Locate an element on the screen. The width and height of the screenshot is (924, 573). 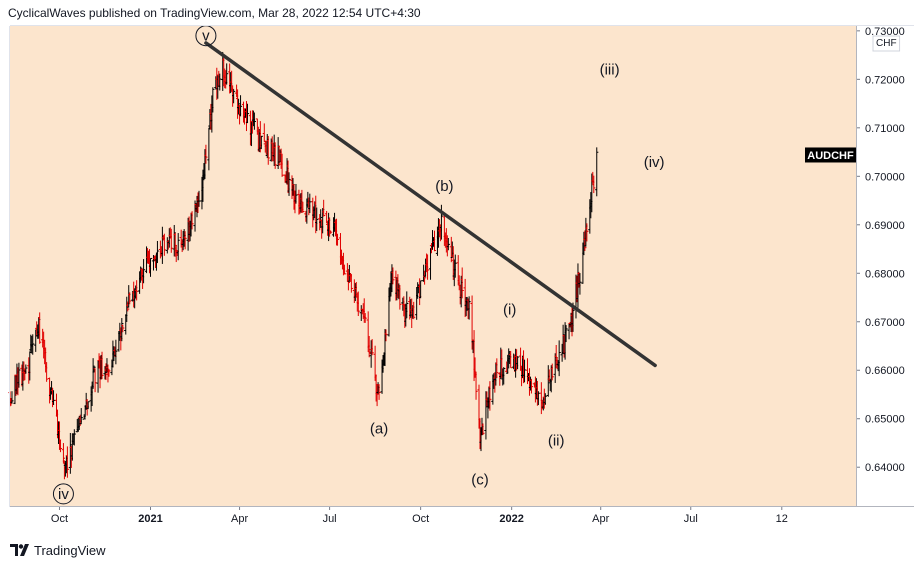
time-tick-label: Oct is located at coordinates (59, 519).